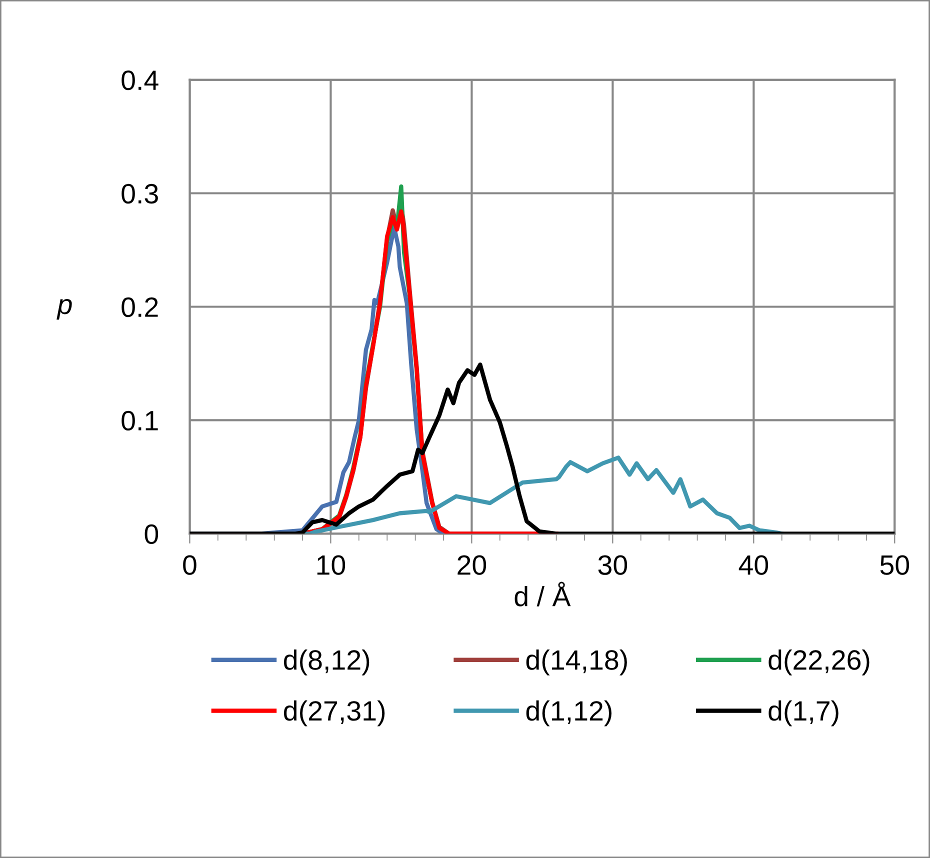 The width and height of the screenshot is (930, 858). Describe the element at coordinates (140, 307) in the screenshot. I see `y-tick-label: 0.2` at that location.